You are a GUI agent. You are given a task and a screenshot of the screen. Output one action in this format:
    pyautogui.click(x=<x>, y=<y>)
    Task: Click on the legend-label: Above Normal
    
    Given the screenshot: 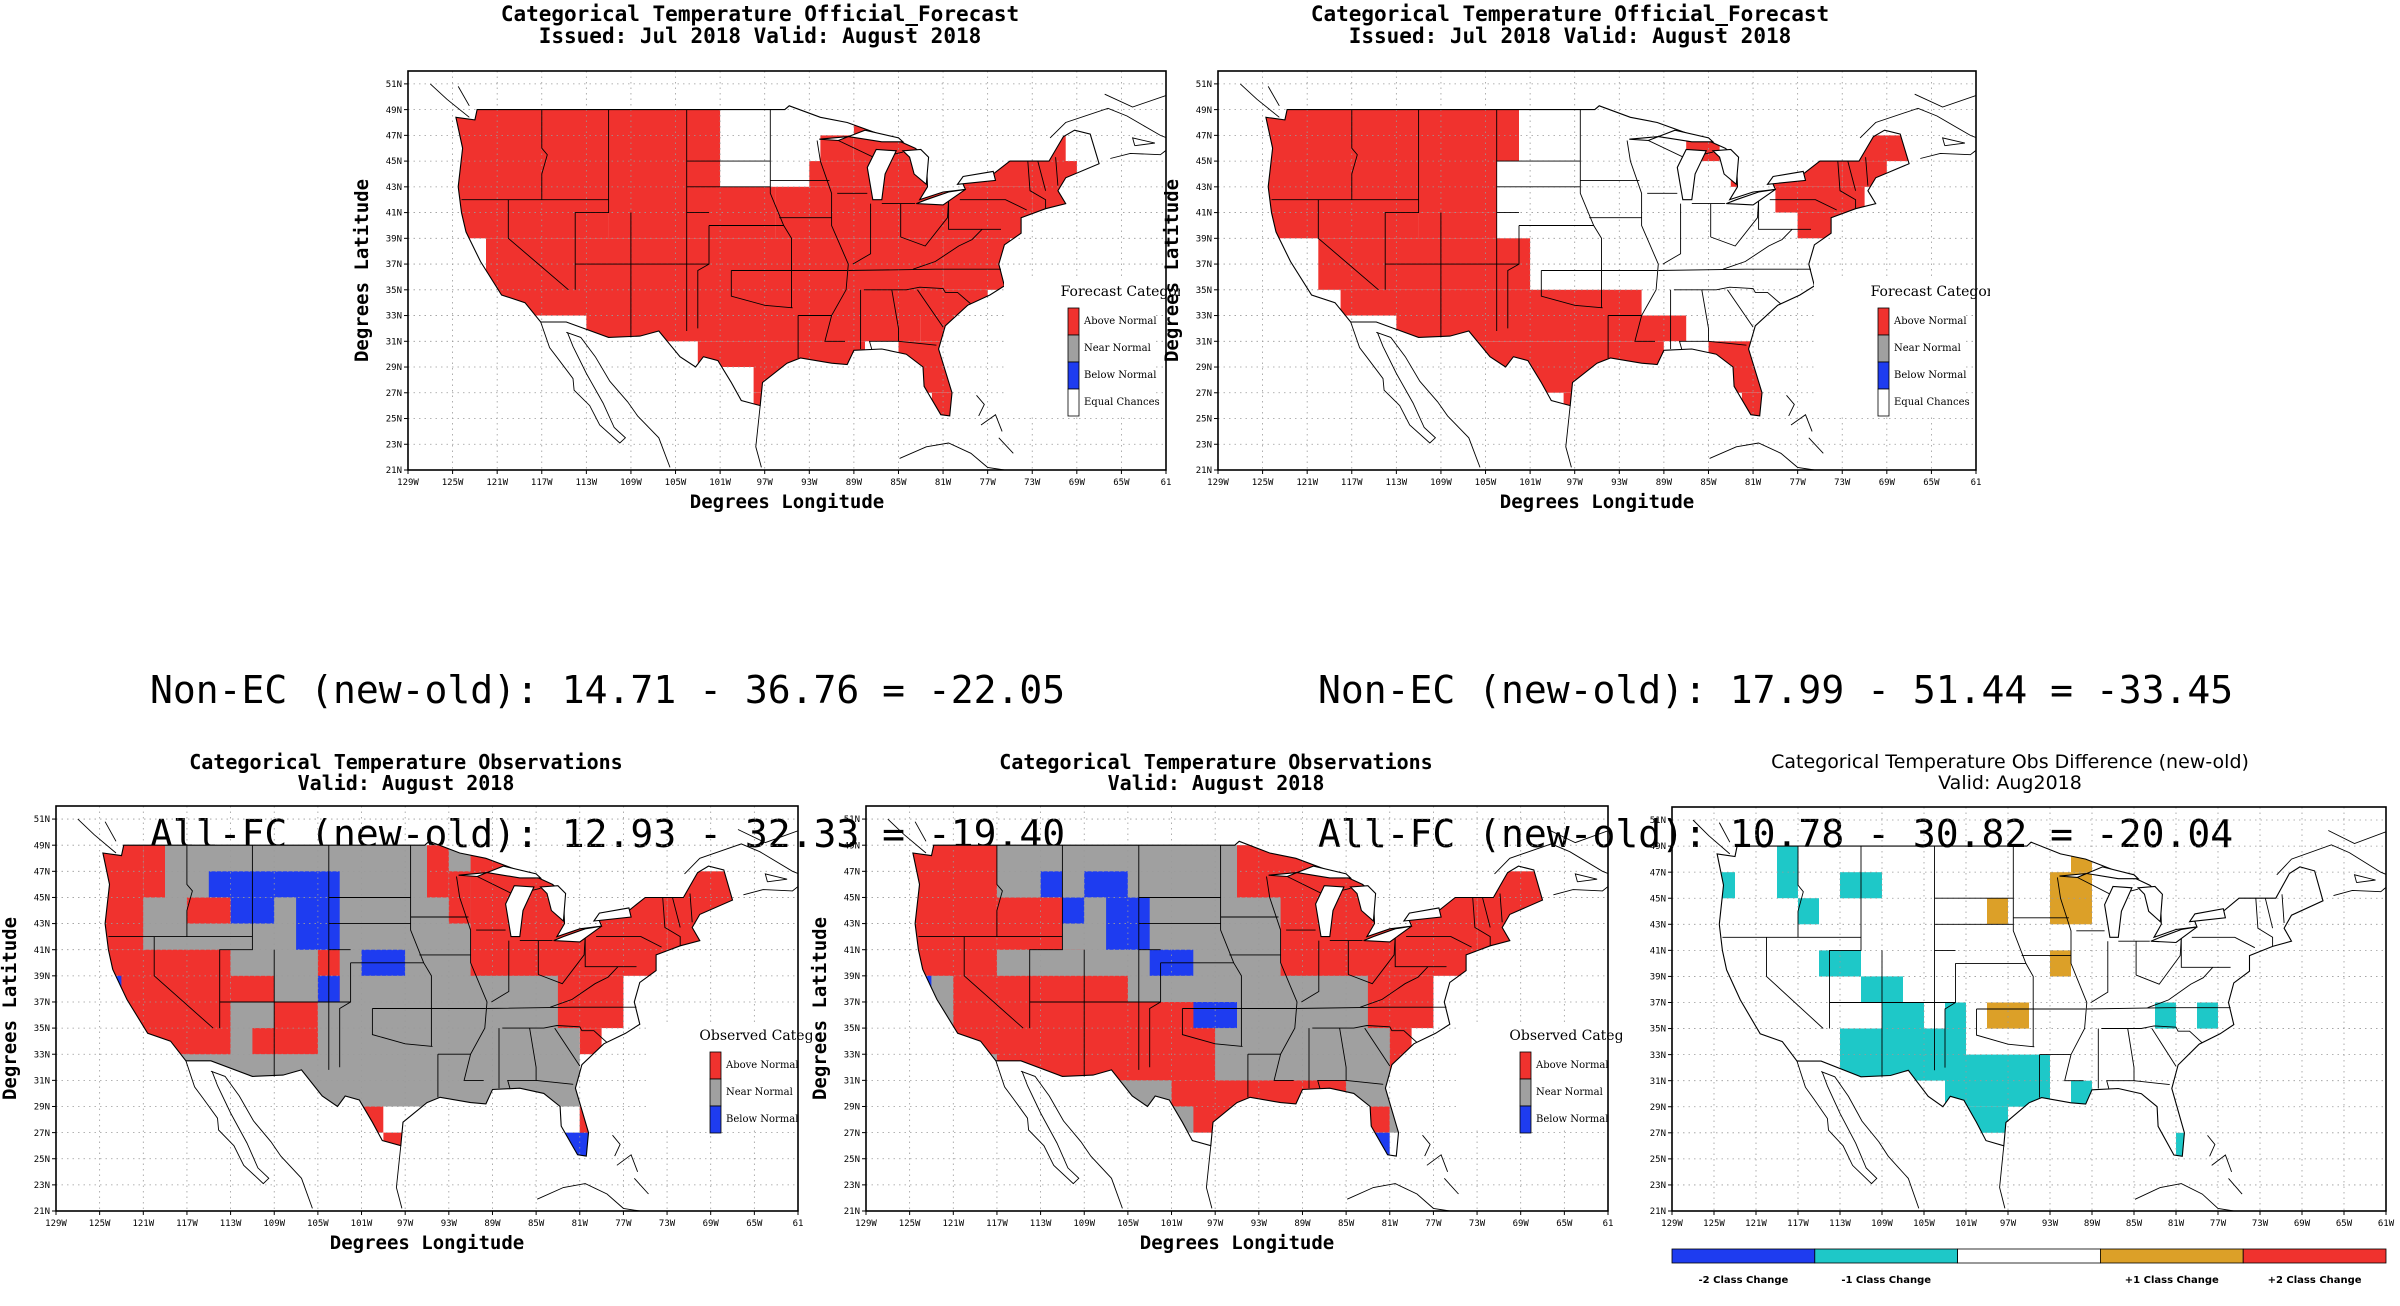 What is the action you would take?
    pyautogui.click(x=762, y=1065)
    